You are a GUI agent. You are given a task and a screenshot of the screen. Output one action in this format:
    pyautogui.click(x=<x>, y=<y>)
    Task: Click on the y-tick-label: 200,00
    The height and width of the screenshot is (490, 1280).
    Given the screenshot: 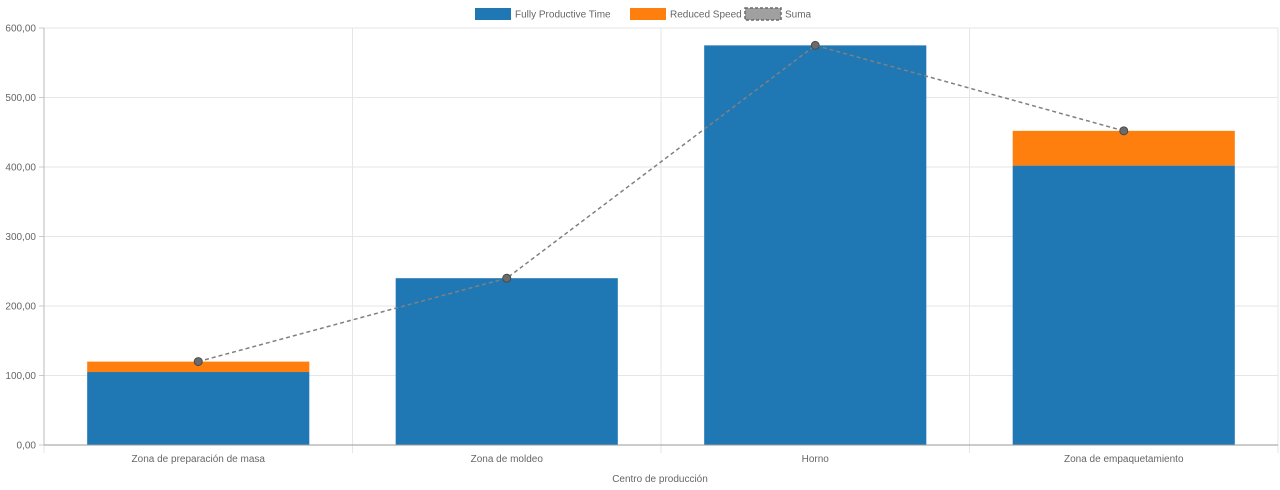 What is the action you would take?
    pyautogui.click(x=20, y=307)
    